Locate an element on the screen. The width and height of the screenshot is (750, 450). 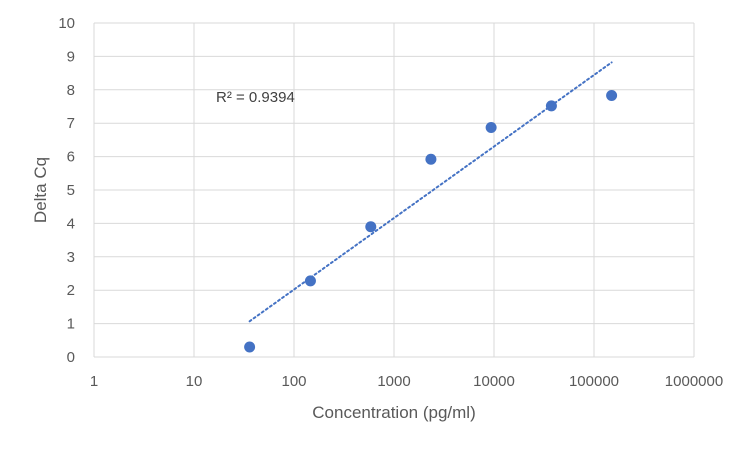
y-tick-label: 5 is located at coordinates (71, 190).